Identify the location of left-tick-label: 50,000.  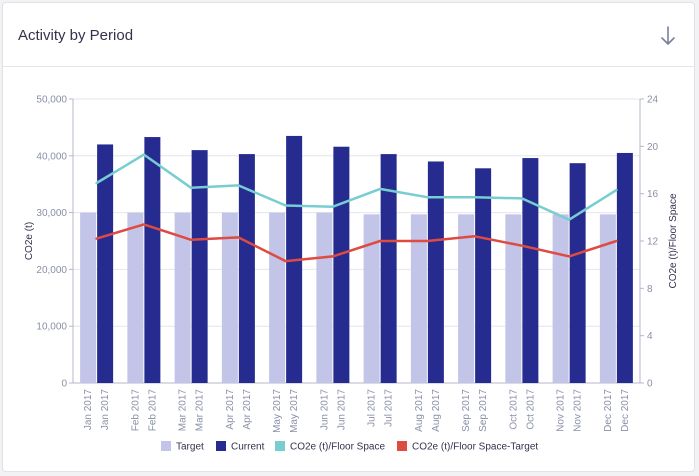
(51, 100).